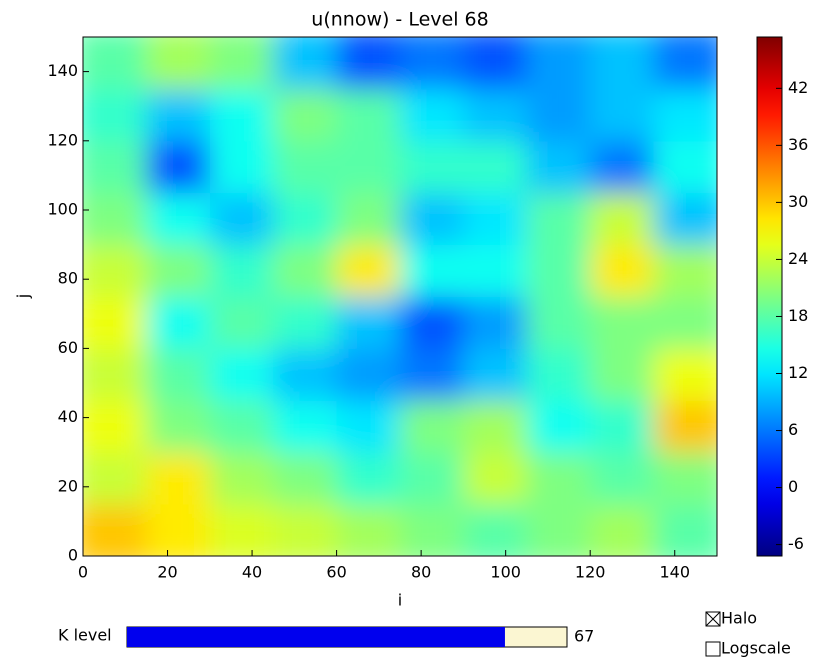 This screenshot has height=662, width=815. I want to click on colorbar-tick-label: 18, so click(798, 315).